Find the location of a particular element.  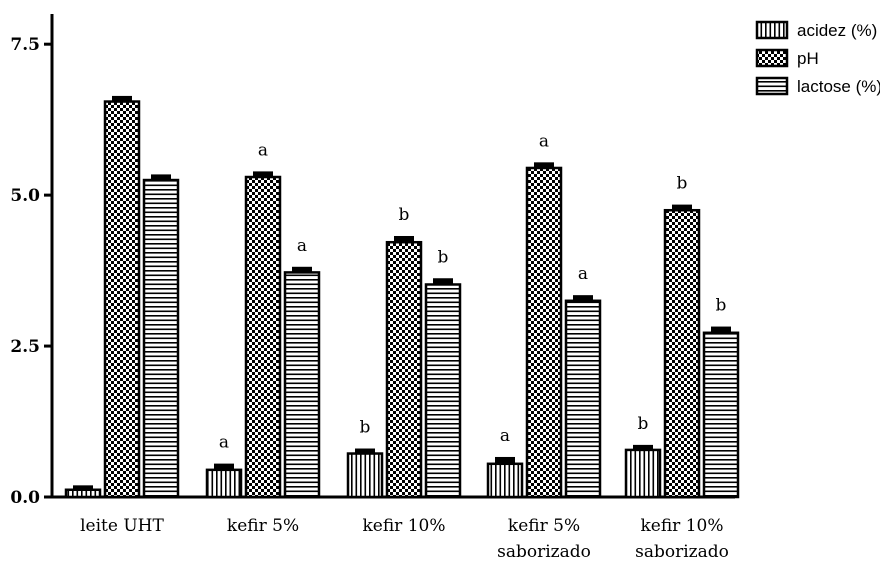

bar-group is located at coordinates (122, 297).